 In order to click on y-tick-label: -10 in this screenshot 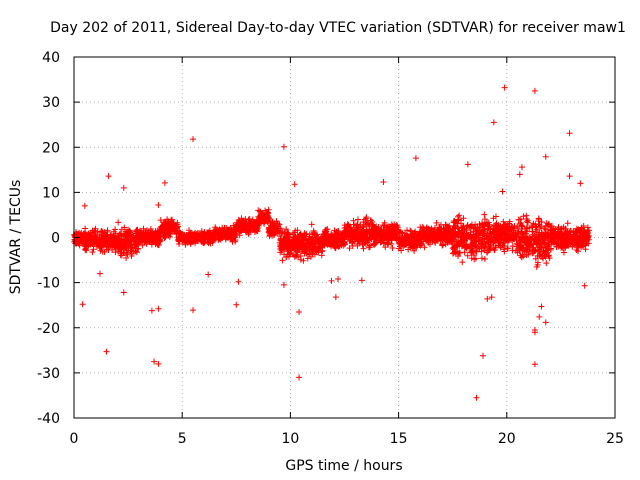, I will do `click(48, 284)`.